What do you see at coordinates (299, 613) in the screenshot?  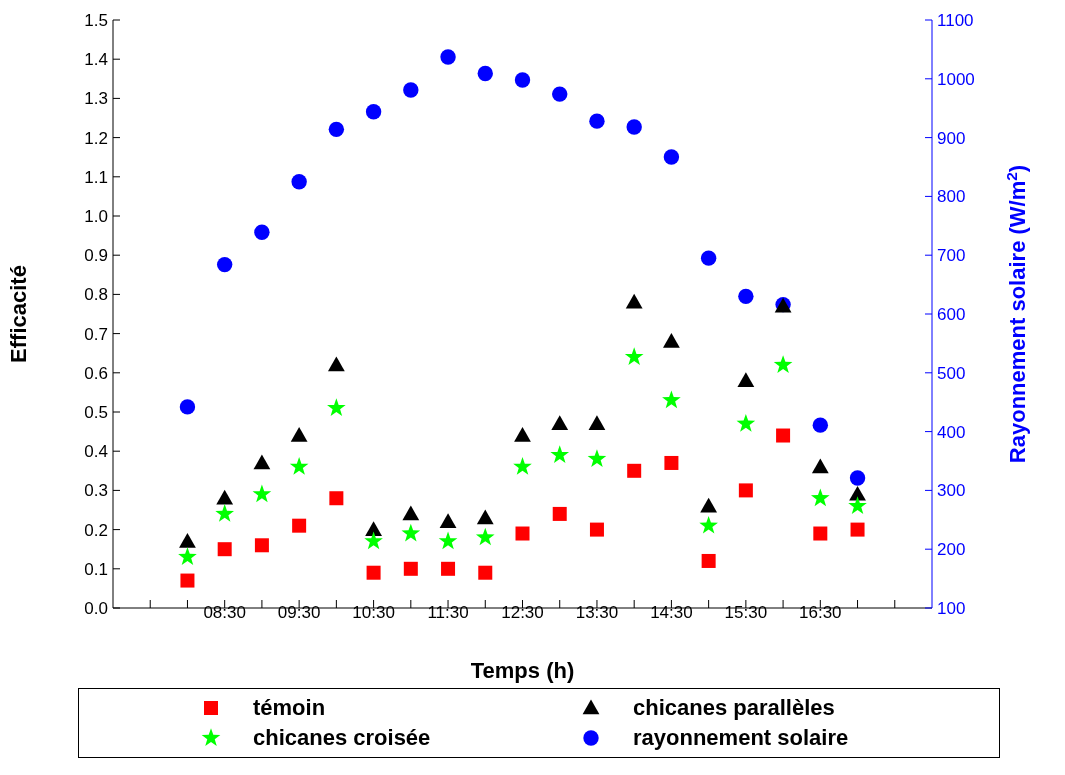 I see `x-tick-label: 09:30` at bounding box center [299, 613].